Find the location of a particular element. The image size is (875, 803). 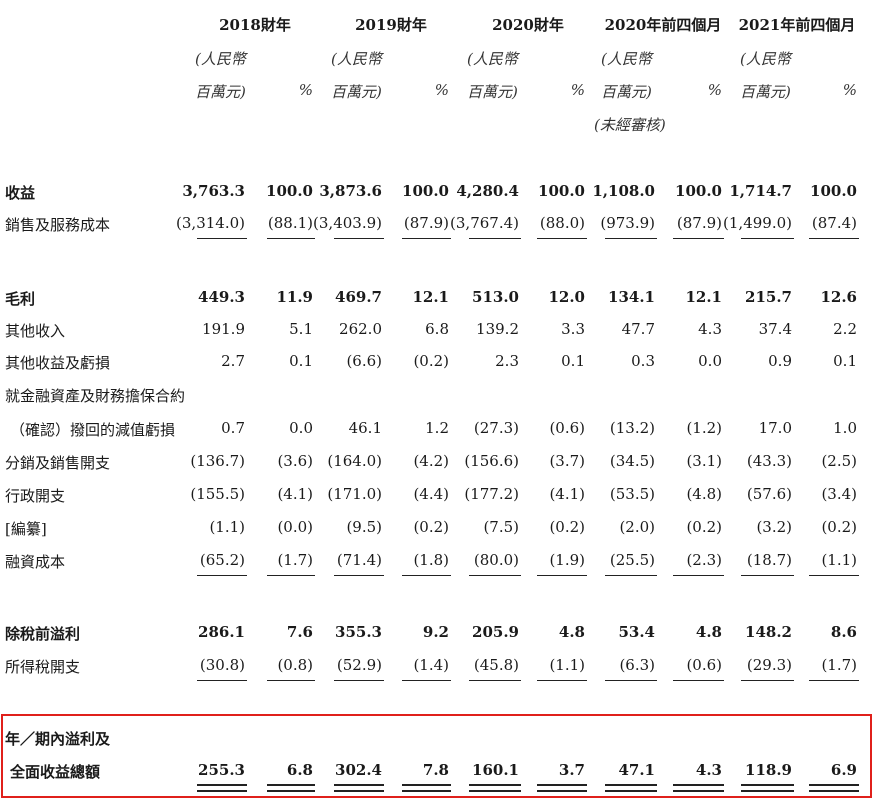

row-label: （確認）撥回的減值虧損 is located at coordinates (93, 430).